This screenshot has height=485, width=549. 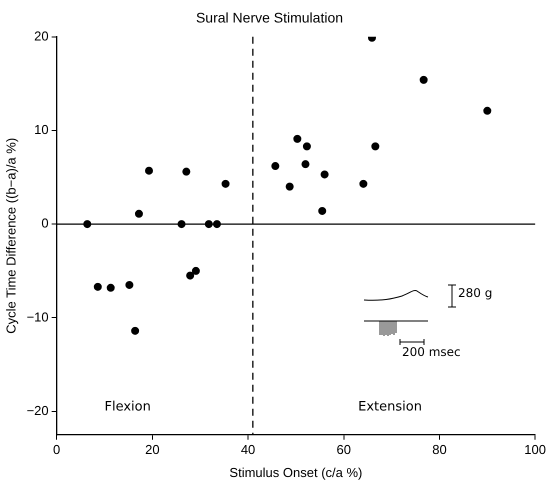 I want to click on x-tick-label: 20, so click(x=152, y=450).